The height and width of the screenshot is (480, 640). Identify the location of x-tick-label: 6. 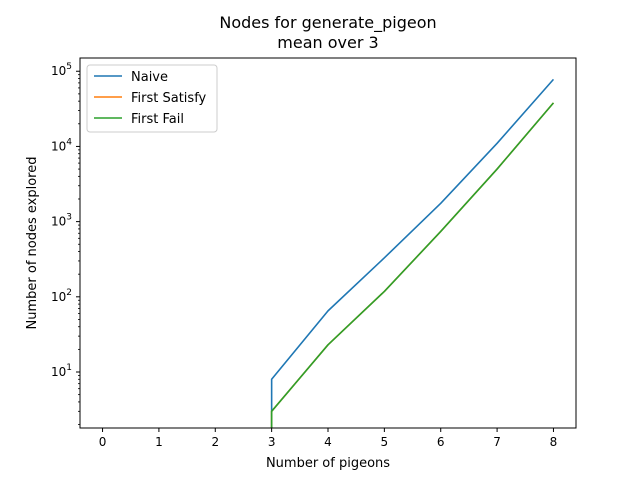
(441, 442).